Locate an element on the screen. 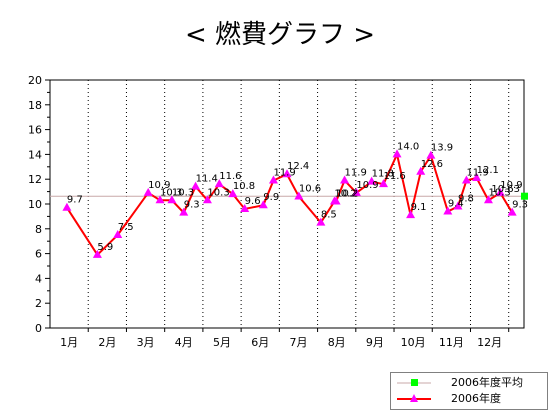  average-layer is located at coordinates (289, 196).